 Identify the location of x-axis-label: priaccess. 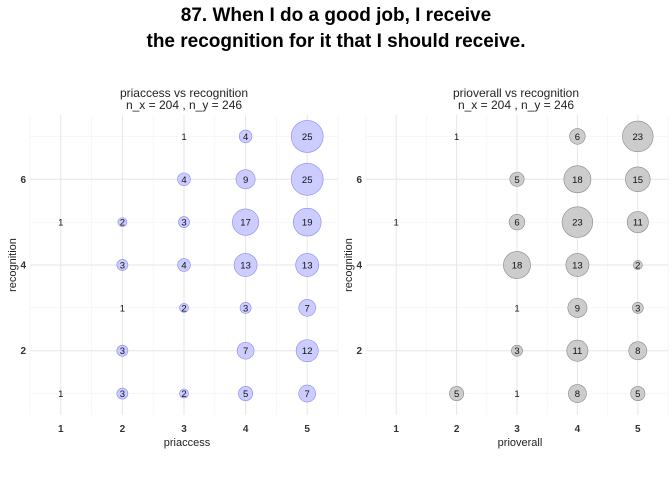
(187, 443).